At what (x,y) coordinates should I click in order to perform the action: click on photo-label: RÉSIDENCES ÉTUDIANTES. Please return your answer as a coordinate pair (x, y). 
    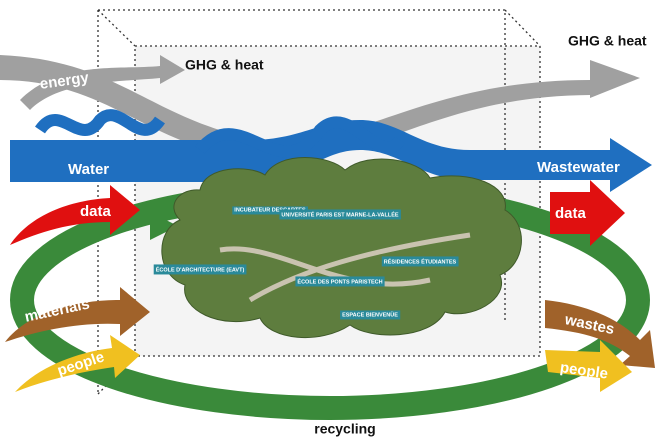
    Looking at the image, I should click on (420, 261).